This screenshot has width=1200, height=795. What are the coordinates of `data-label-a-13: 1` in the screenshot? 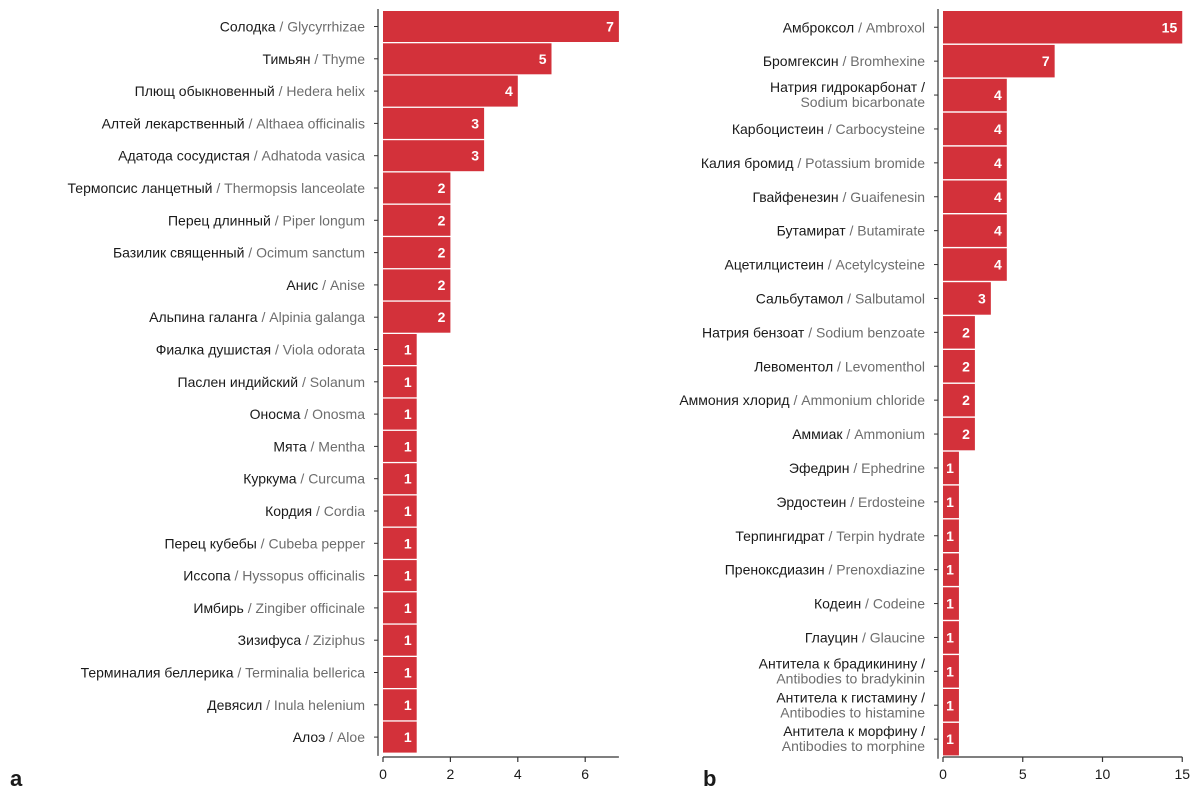 It's located at (408, 446).